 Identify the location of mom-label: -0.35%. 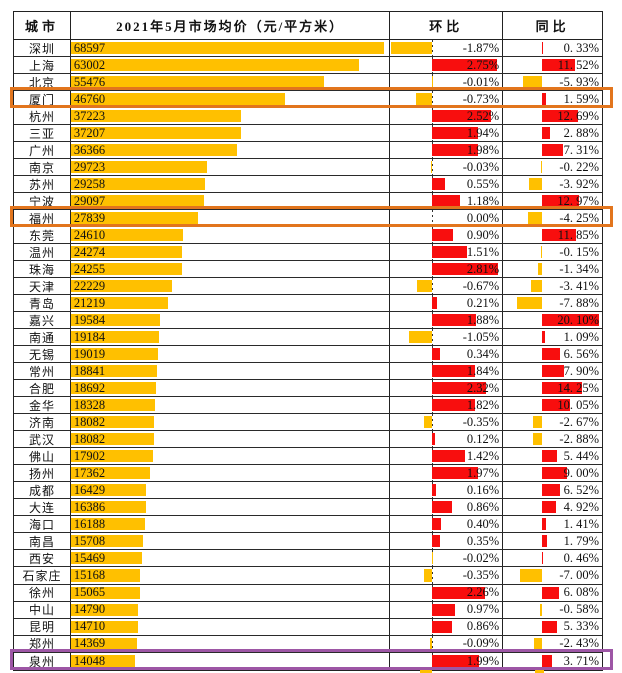
(481, 421).